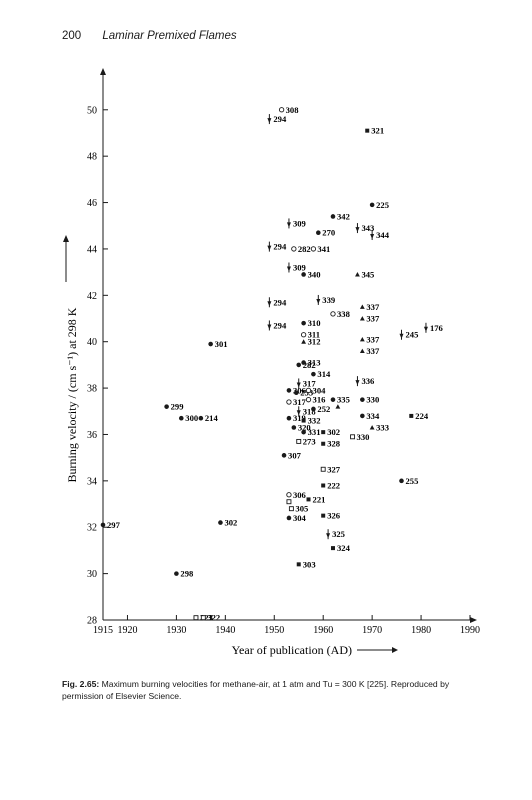  What do you see at coordinates (323, 249) in the screenshot?
I see `point-label: 341` at bounding box center [323, 249].